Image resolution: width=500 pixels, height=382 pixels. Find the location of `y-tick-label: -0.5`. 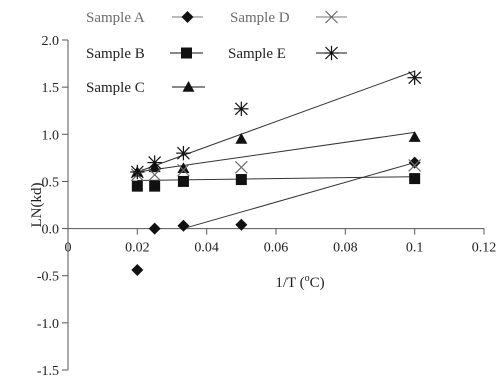

y-tick-label: -0.5 is located at coordinates (48, 277).